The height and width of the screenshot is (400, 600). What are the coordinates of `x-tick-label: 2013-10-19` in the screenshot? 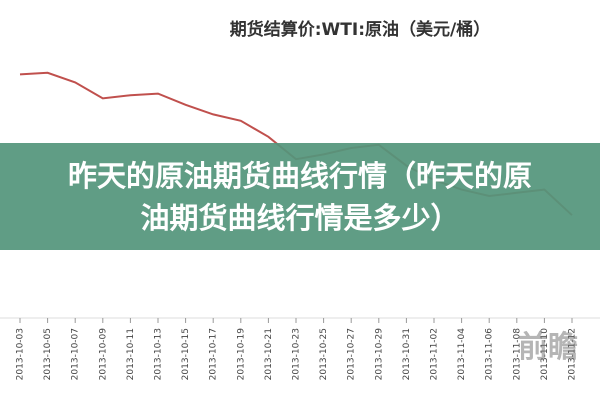 It's located at (241, 354).